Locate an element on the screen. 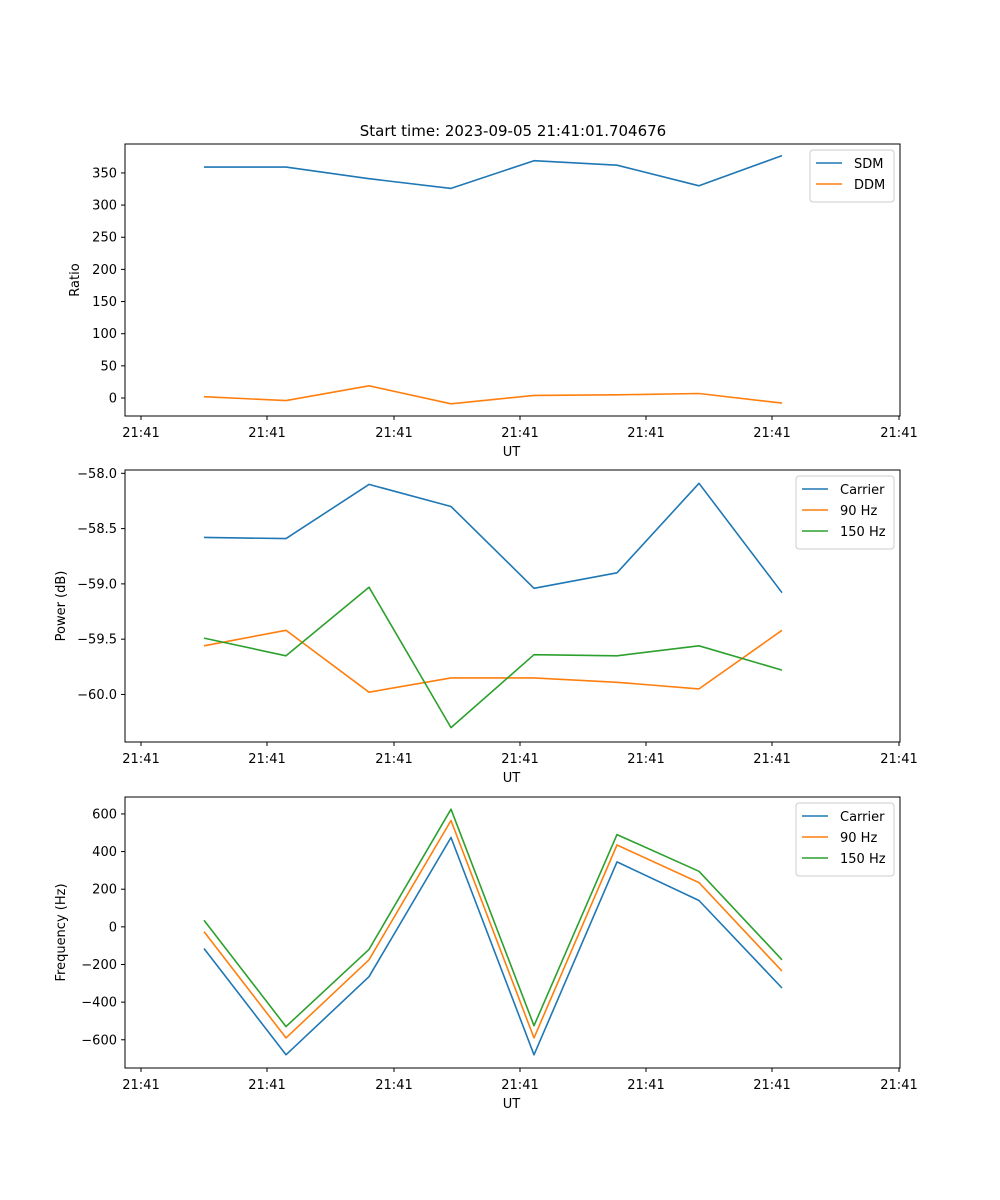  y-tick-label: −200 is located at coordinates (99, 965).